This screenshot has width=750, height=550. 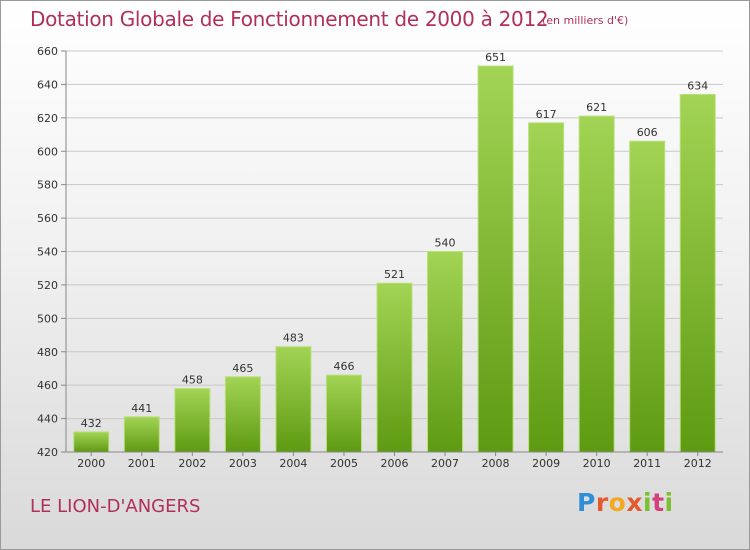 What do you see at coordinates (394, 367) in the screenshot?
I see `bar-2006` at bounding box center [394, 367].